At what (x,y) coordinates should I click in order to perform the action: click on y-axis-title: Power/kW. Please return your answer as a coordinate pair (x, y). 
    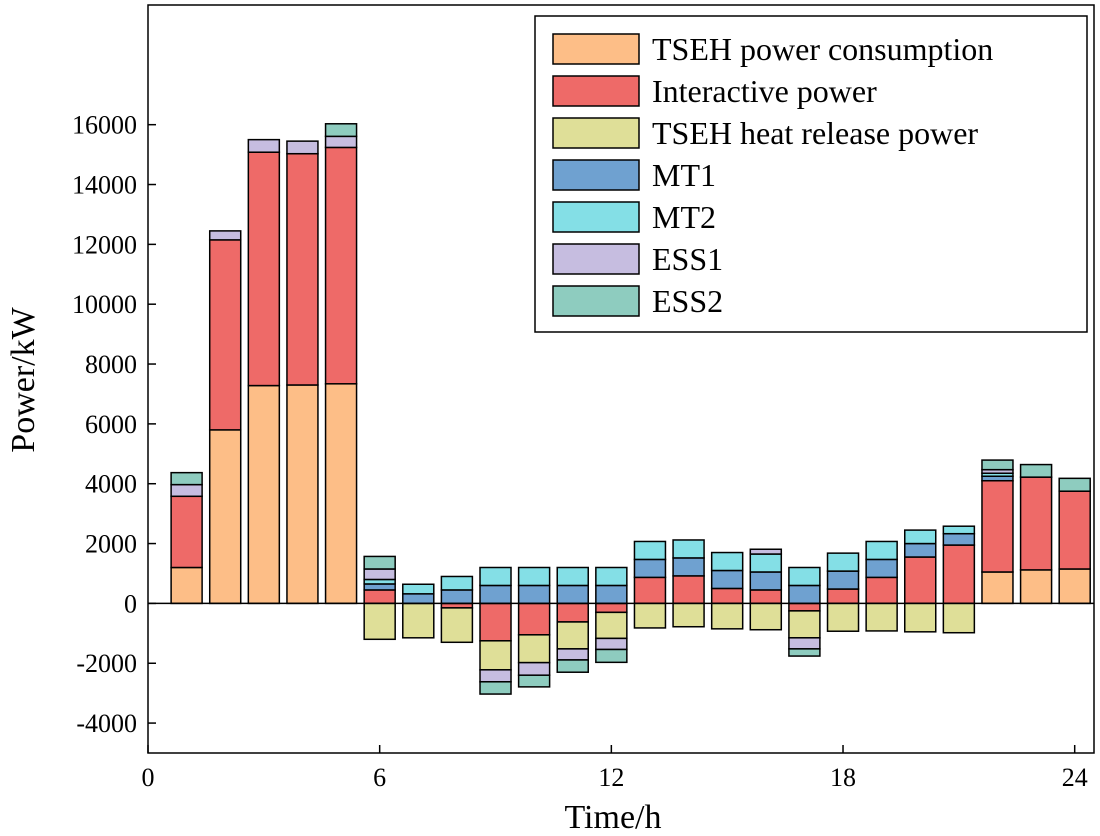
    Looking at the image, I should click on (23, 379).